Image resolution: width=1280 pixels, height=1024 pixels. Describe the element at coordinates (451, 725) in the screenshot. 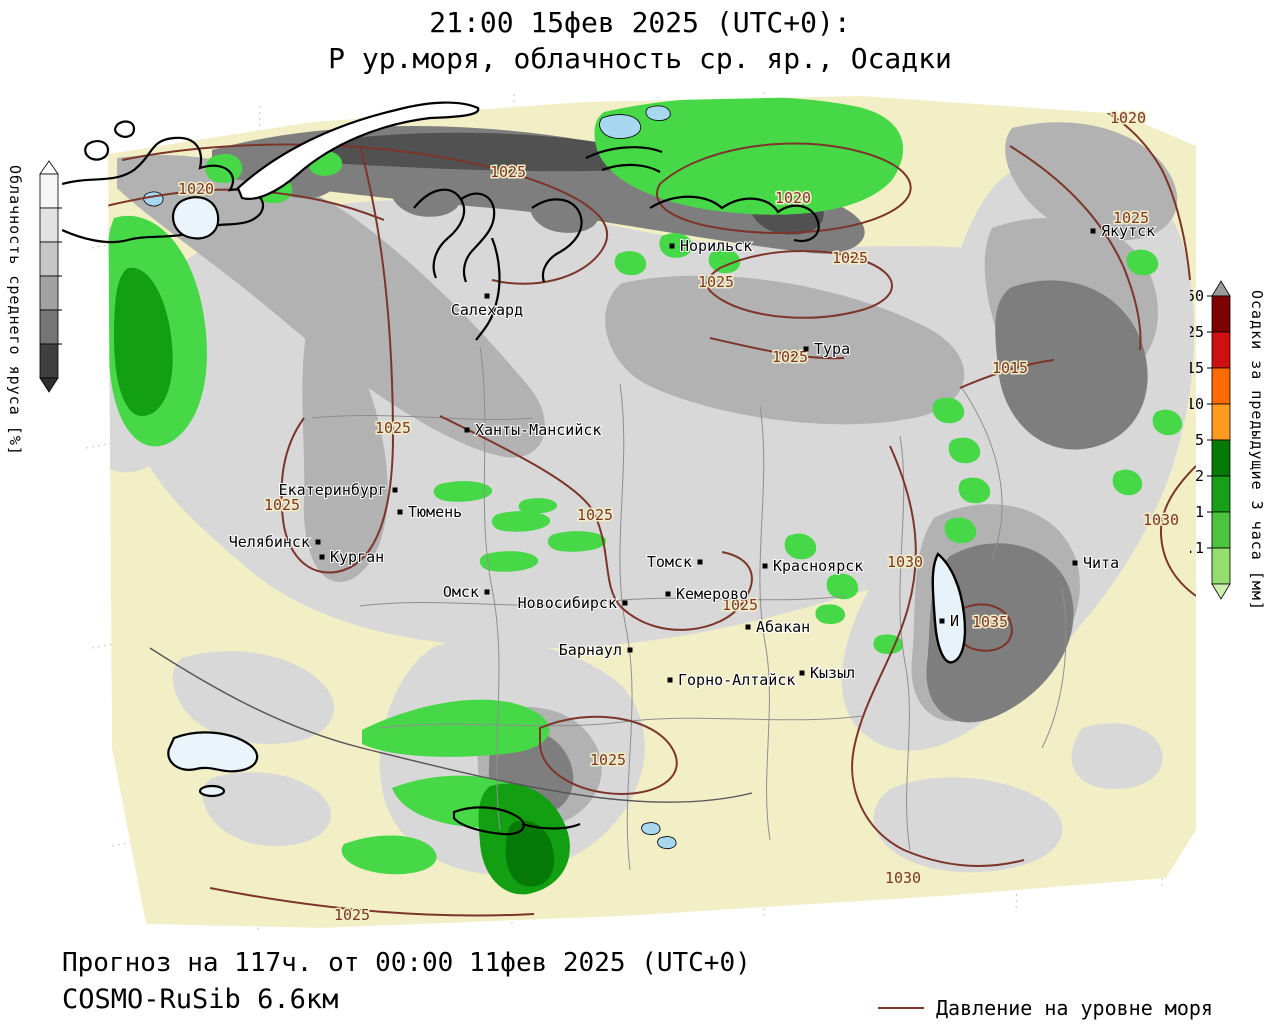

I see `country-border` at that location.